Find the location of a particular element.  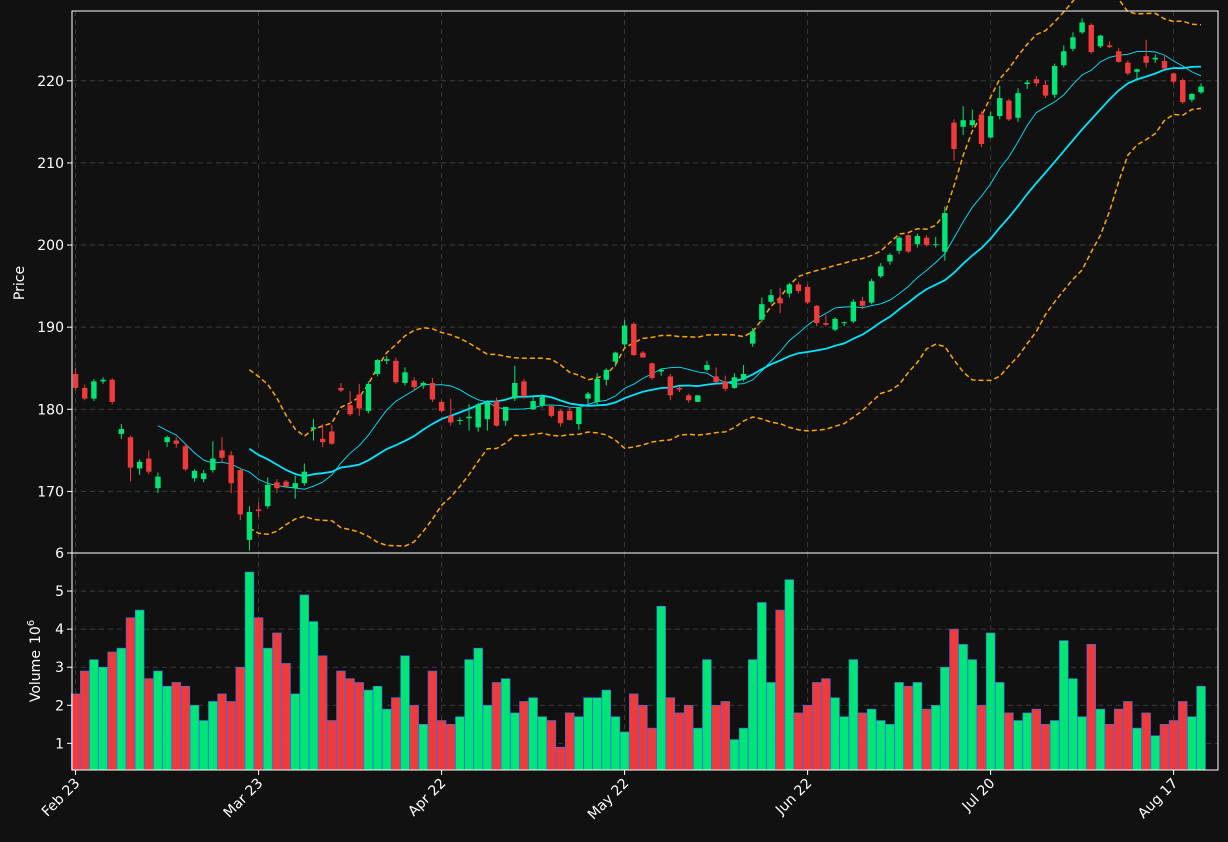

price-tick-label: 190 is located at coordinates (50, 328).